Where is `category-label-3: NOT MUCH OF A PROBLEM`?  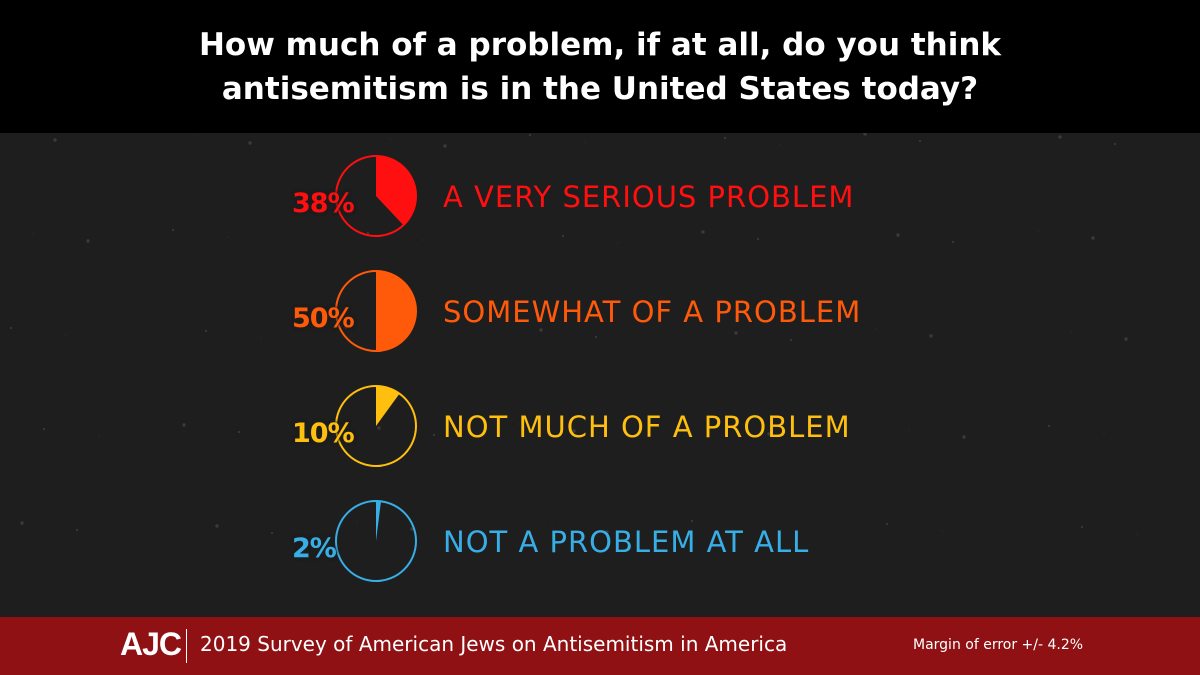
category-label-3: NOT MUCH OF A PROBLEM is located at coordinates (647, 427).